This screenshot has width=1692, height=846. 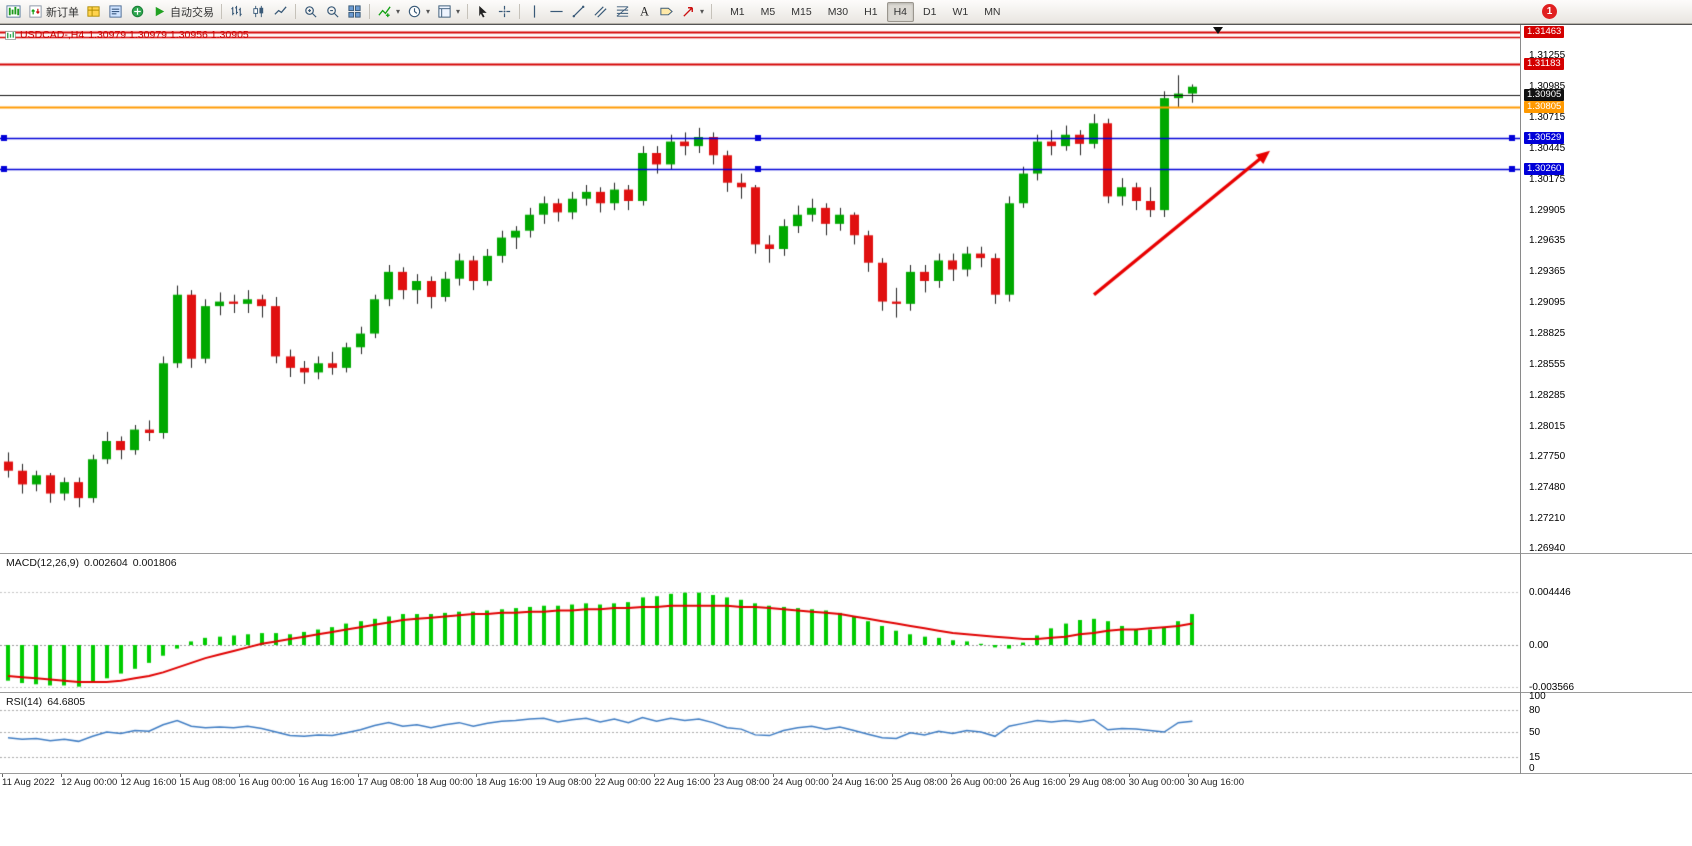 I want to click on label-icon, so click(x=666, y=12).